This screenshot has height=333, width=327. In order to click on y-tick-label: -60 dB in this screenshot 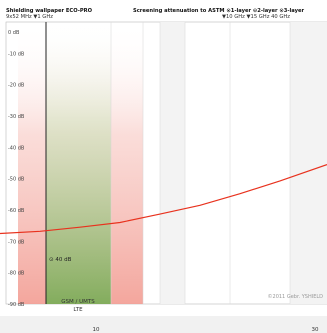, I will do `click(16, 211)`.